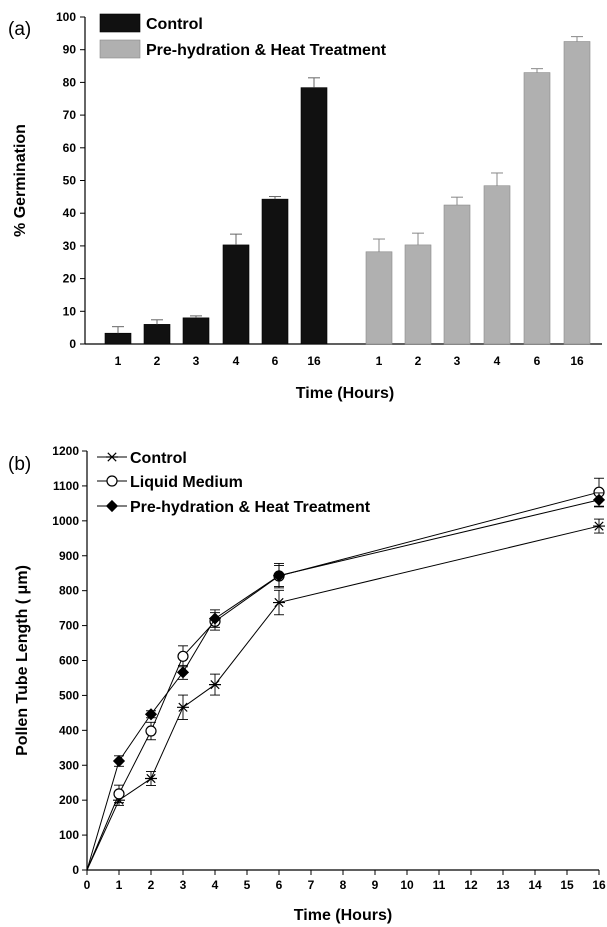 The image size is (607, 927). I want to click on y-tick-label: 1200, so click(65, 451).